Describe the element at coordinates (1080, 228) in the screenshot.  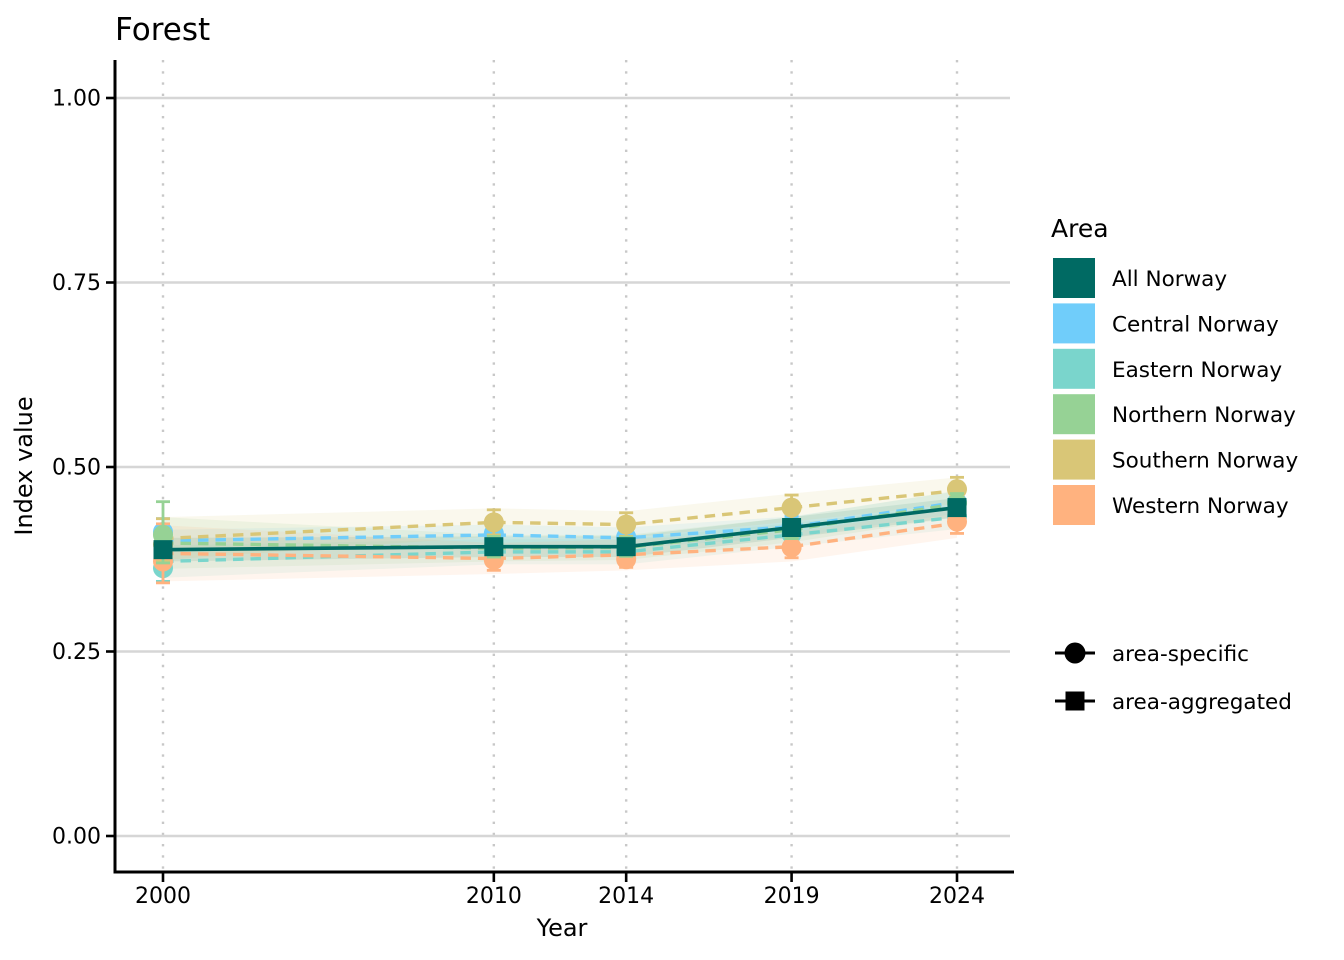
I see `legend-area-title: Area` at that location.